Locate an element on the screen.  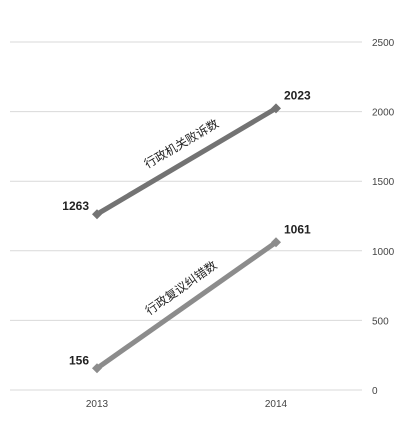
y-tick-label-500: 500 is located at coordinates (380, 321).